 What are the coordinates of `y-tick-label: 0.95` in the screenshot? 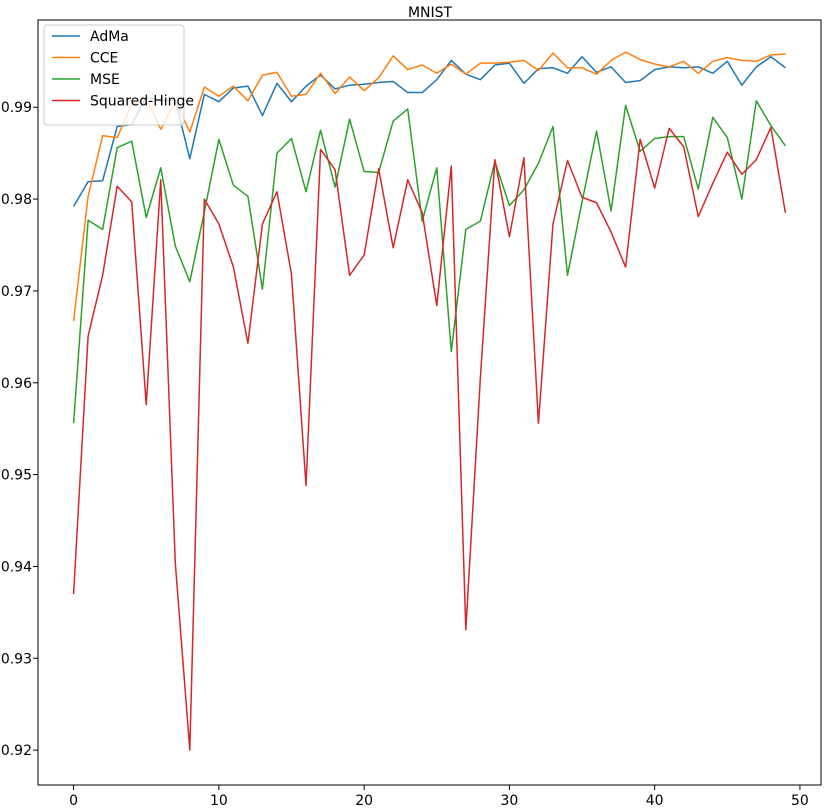 It's located at (16, 476).